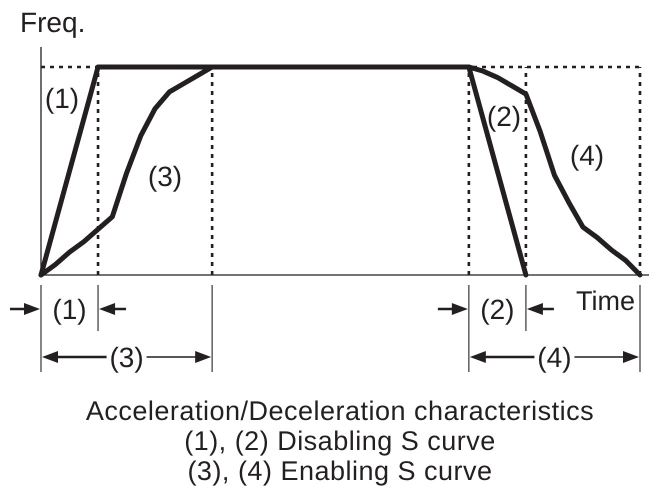 This screenshot has width=649, height=486. What do you see at coordinates (587, 155) in the screenshot?
I see `series-label: (4)` at bounding box center [587, 155].